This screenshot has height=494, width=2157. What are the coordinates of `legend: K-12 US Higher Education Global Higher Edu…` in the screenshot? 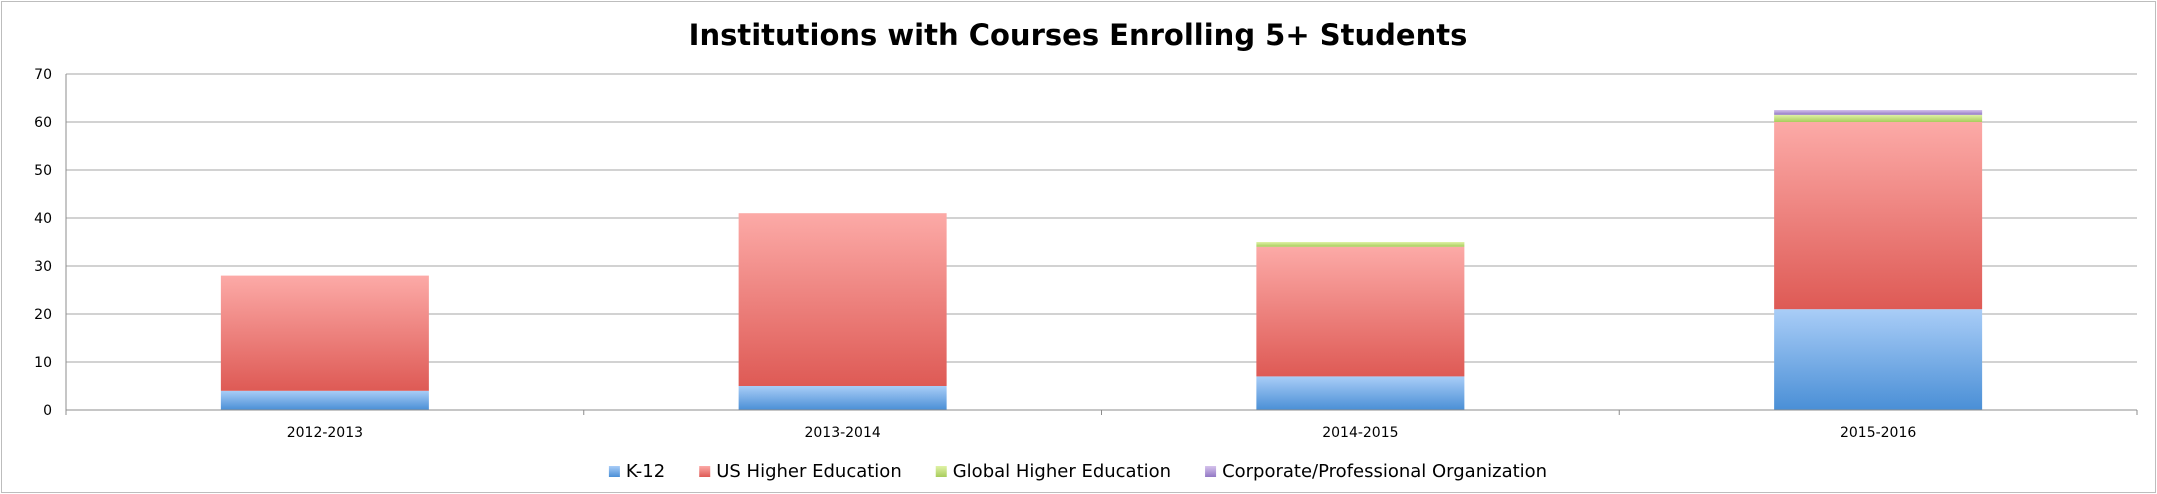 It's located at (1077, 471).